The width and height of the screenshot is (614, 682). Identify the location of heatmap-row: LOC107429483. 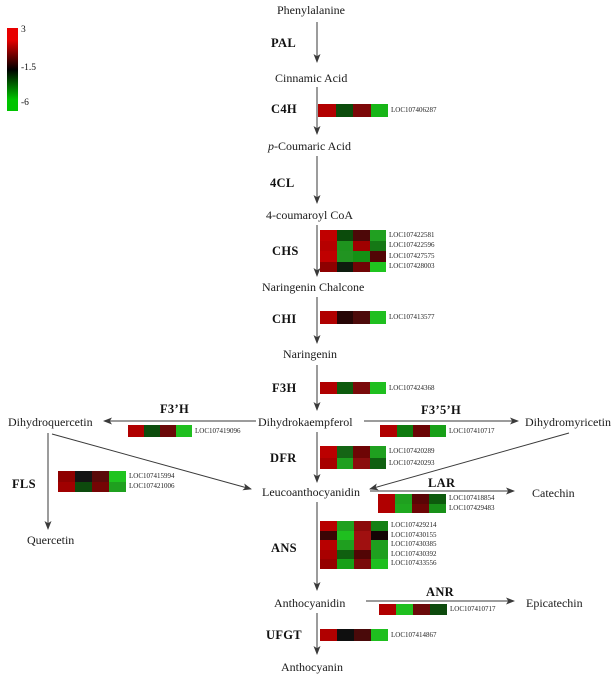
(436, 508).